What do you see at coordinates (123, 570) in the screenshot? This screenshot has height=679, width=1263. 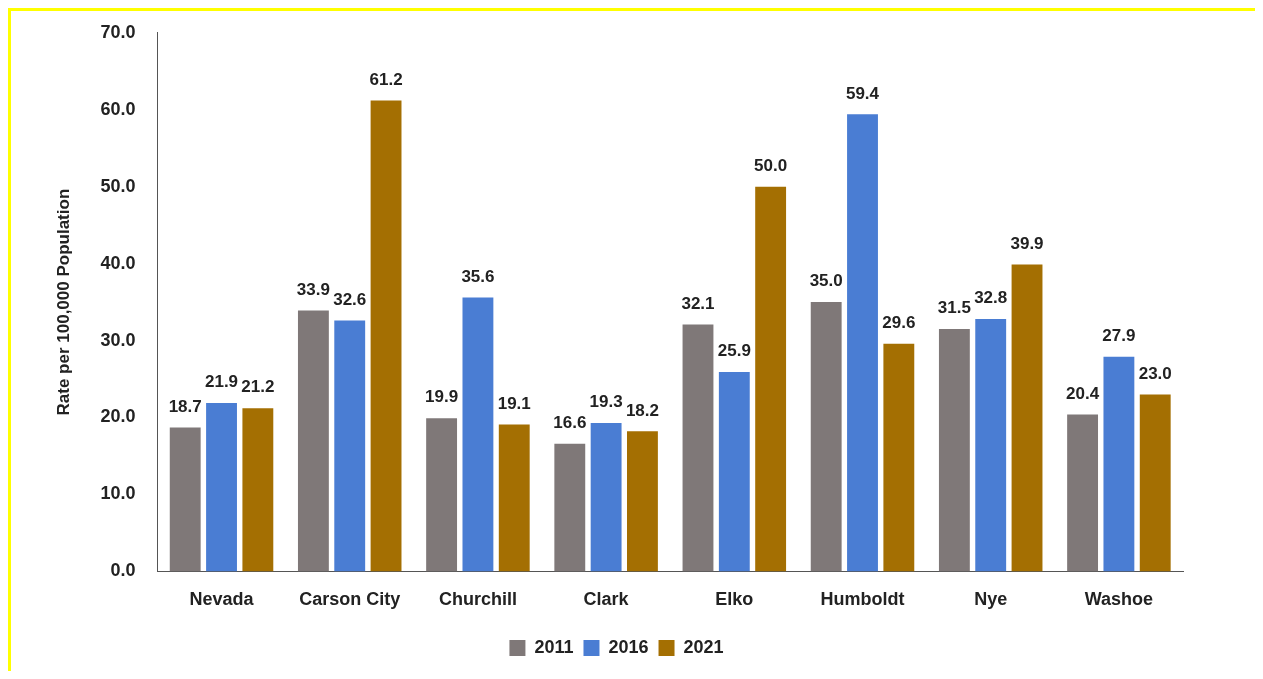 I see `y-tick-label: 0.0` at bounding box center [123, 570].